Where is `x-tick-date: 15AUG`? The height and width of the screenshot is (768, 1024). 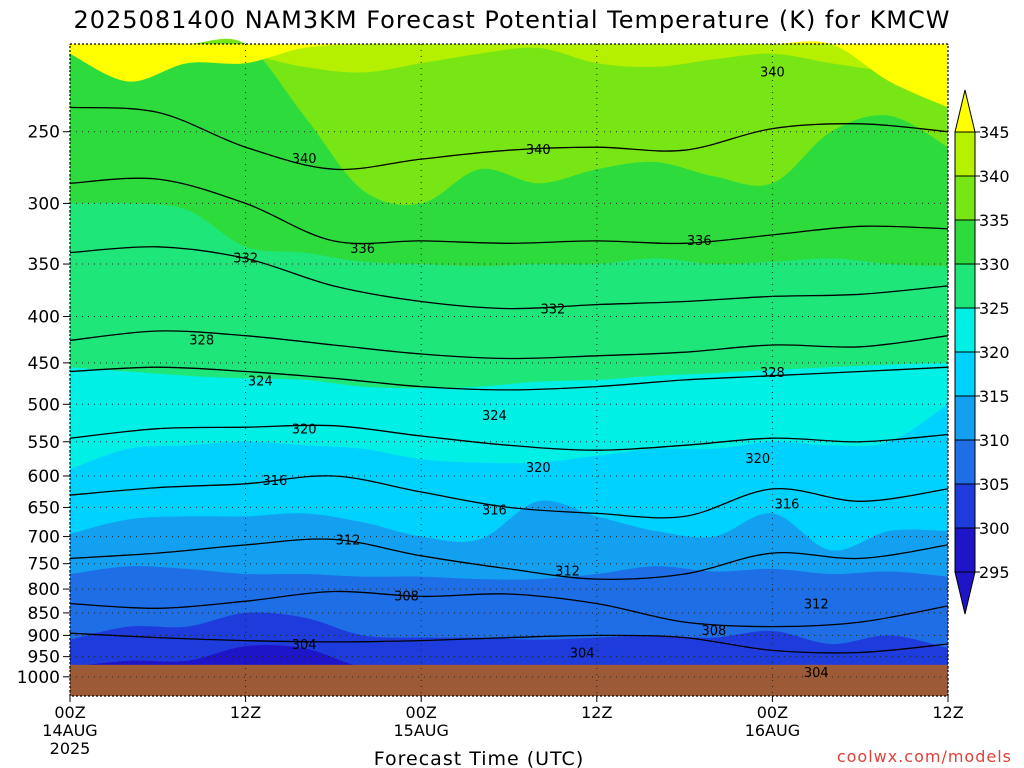 x-tick-date: 15AUG is located at coordinates (420, 730).